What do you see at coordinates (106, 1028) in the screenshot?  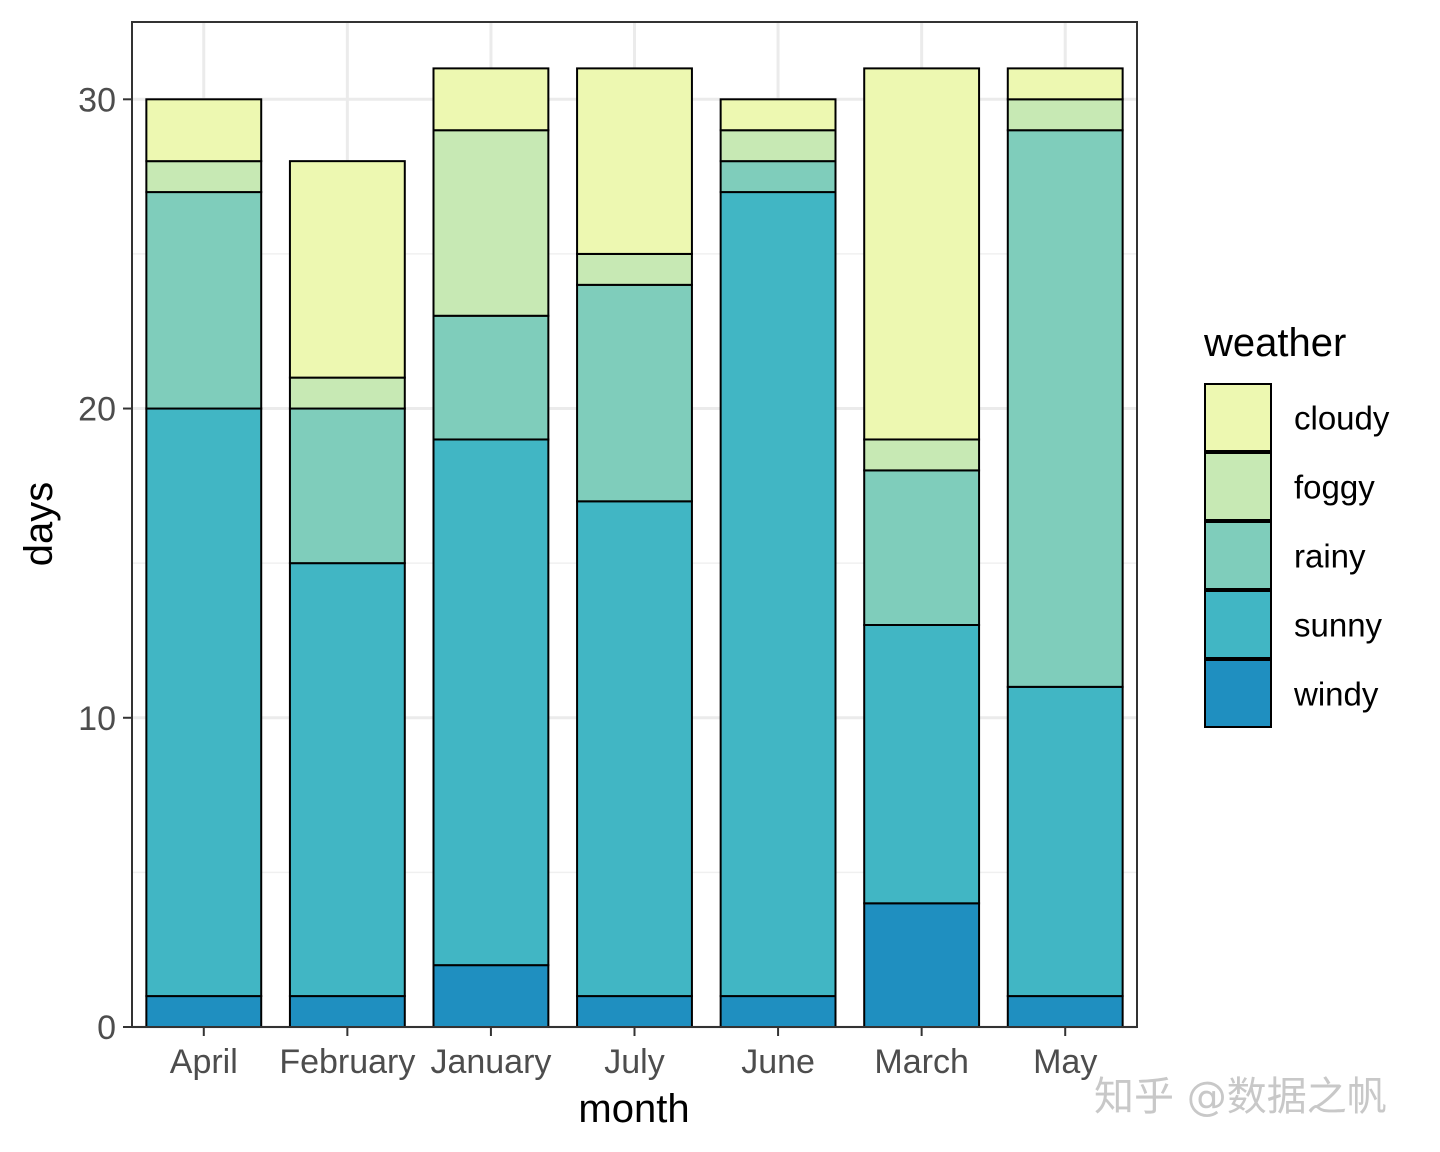 I see `y-tick-label: 0` at bounding box center [106, 1028].